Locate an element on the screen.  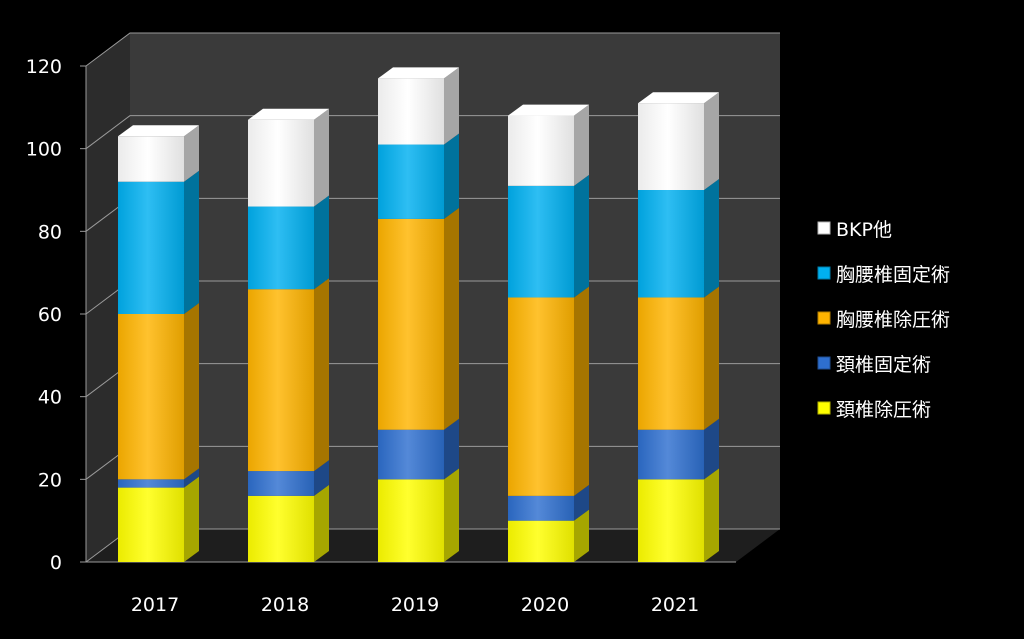
y-tick-label-120: 120 is located at coordinates (44, 67).